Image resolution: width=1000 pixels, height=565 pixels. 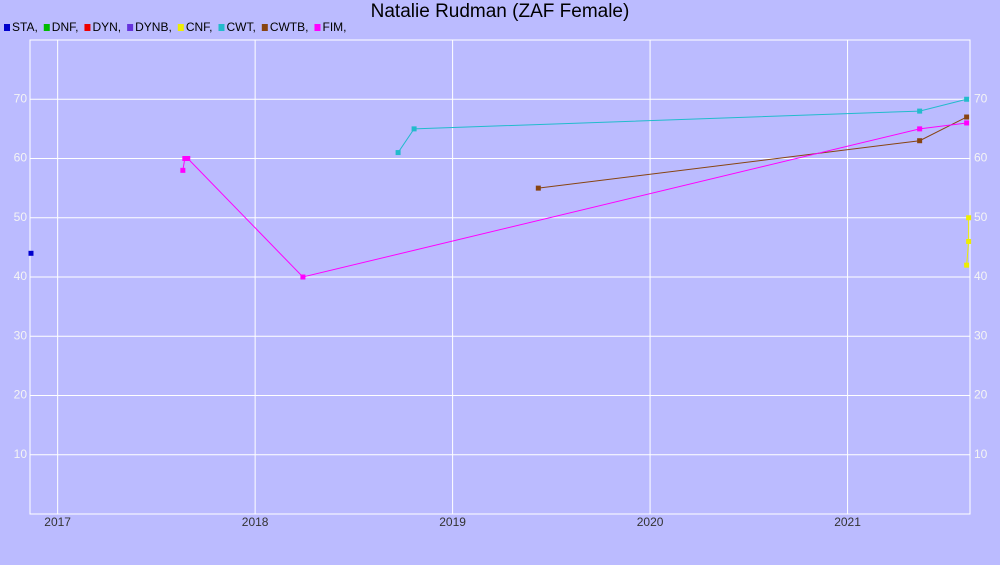 What do you see at coordinates (21, 158) in the screenshot?
I see `y-tick-label: 60` at bounding box center [21, 158].